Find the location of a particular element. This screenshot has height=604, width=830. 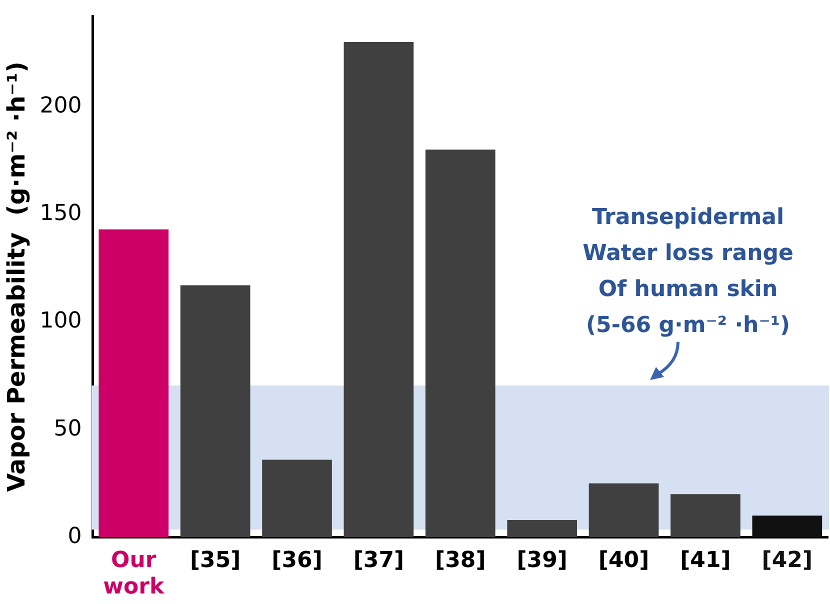

x-tick-label: [42] is located at coordinates (787, 561).